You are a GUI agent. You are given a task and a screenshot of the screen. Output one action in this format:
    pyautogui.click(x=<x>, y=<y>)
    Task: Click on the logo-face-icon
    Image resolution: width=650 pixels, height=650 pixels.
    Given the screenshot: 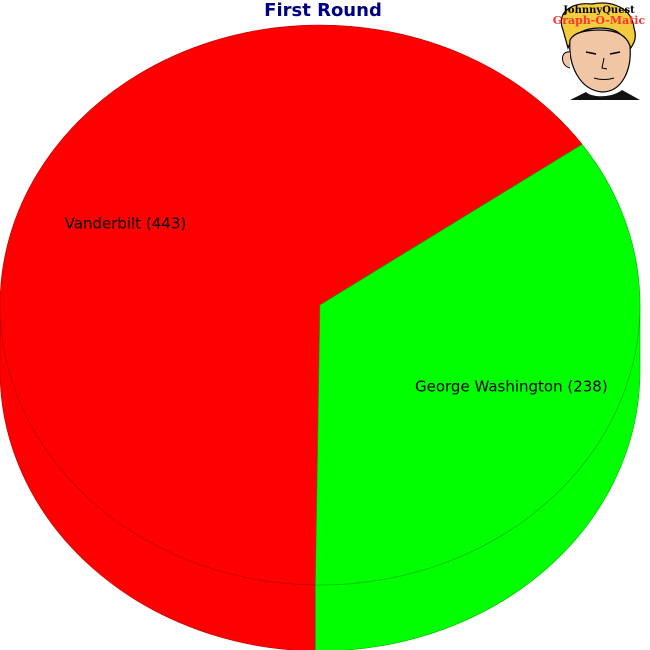 What is the action you would take?
    pyautogui.click(x=600, y=61)
    